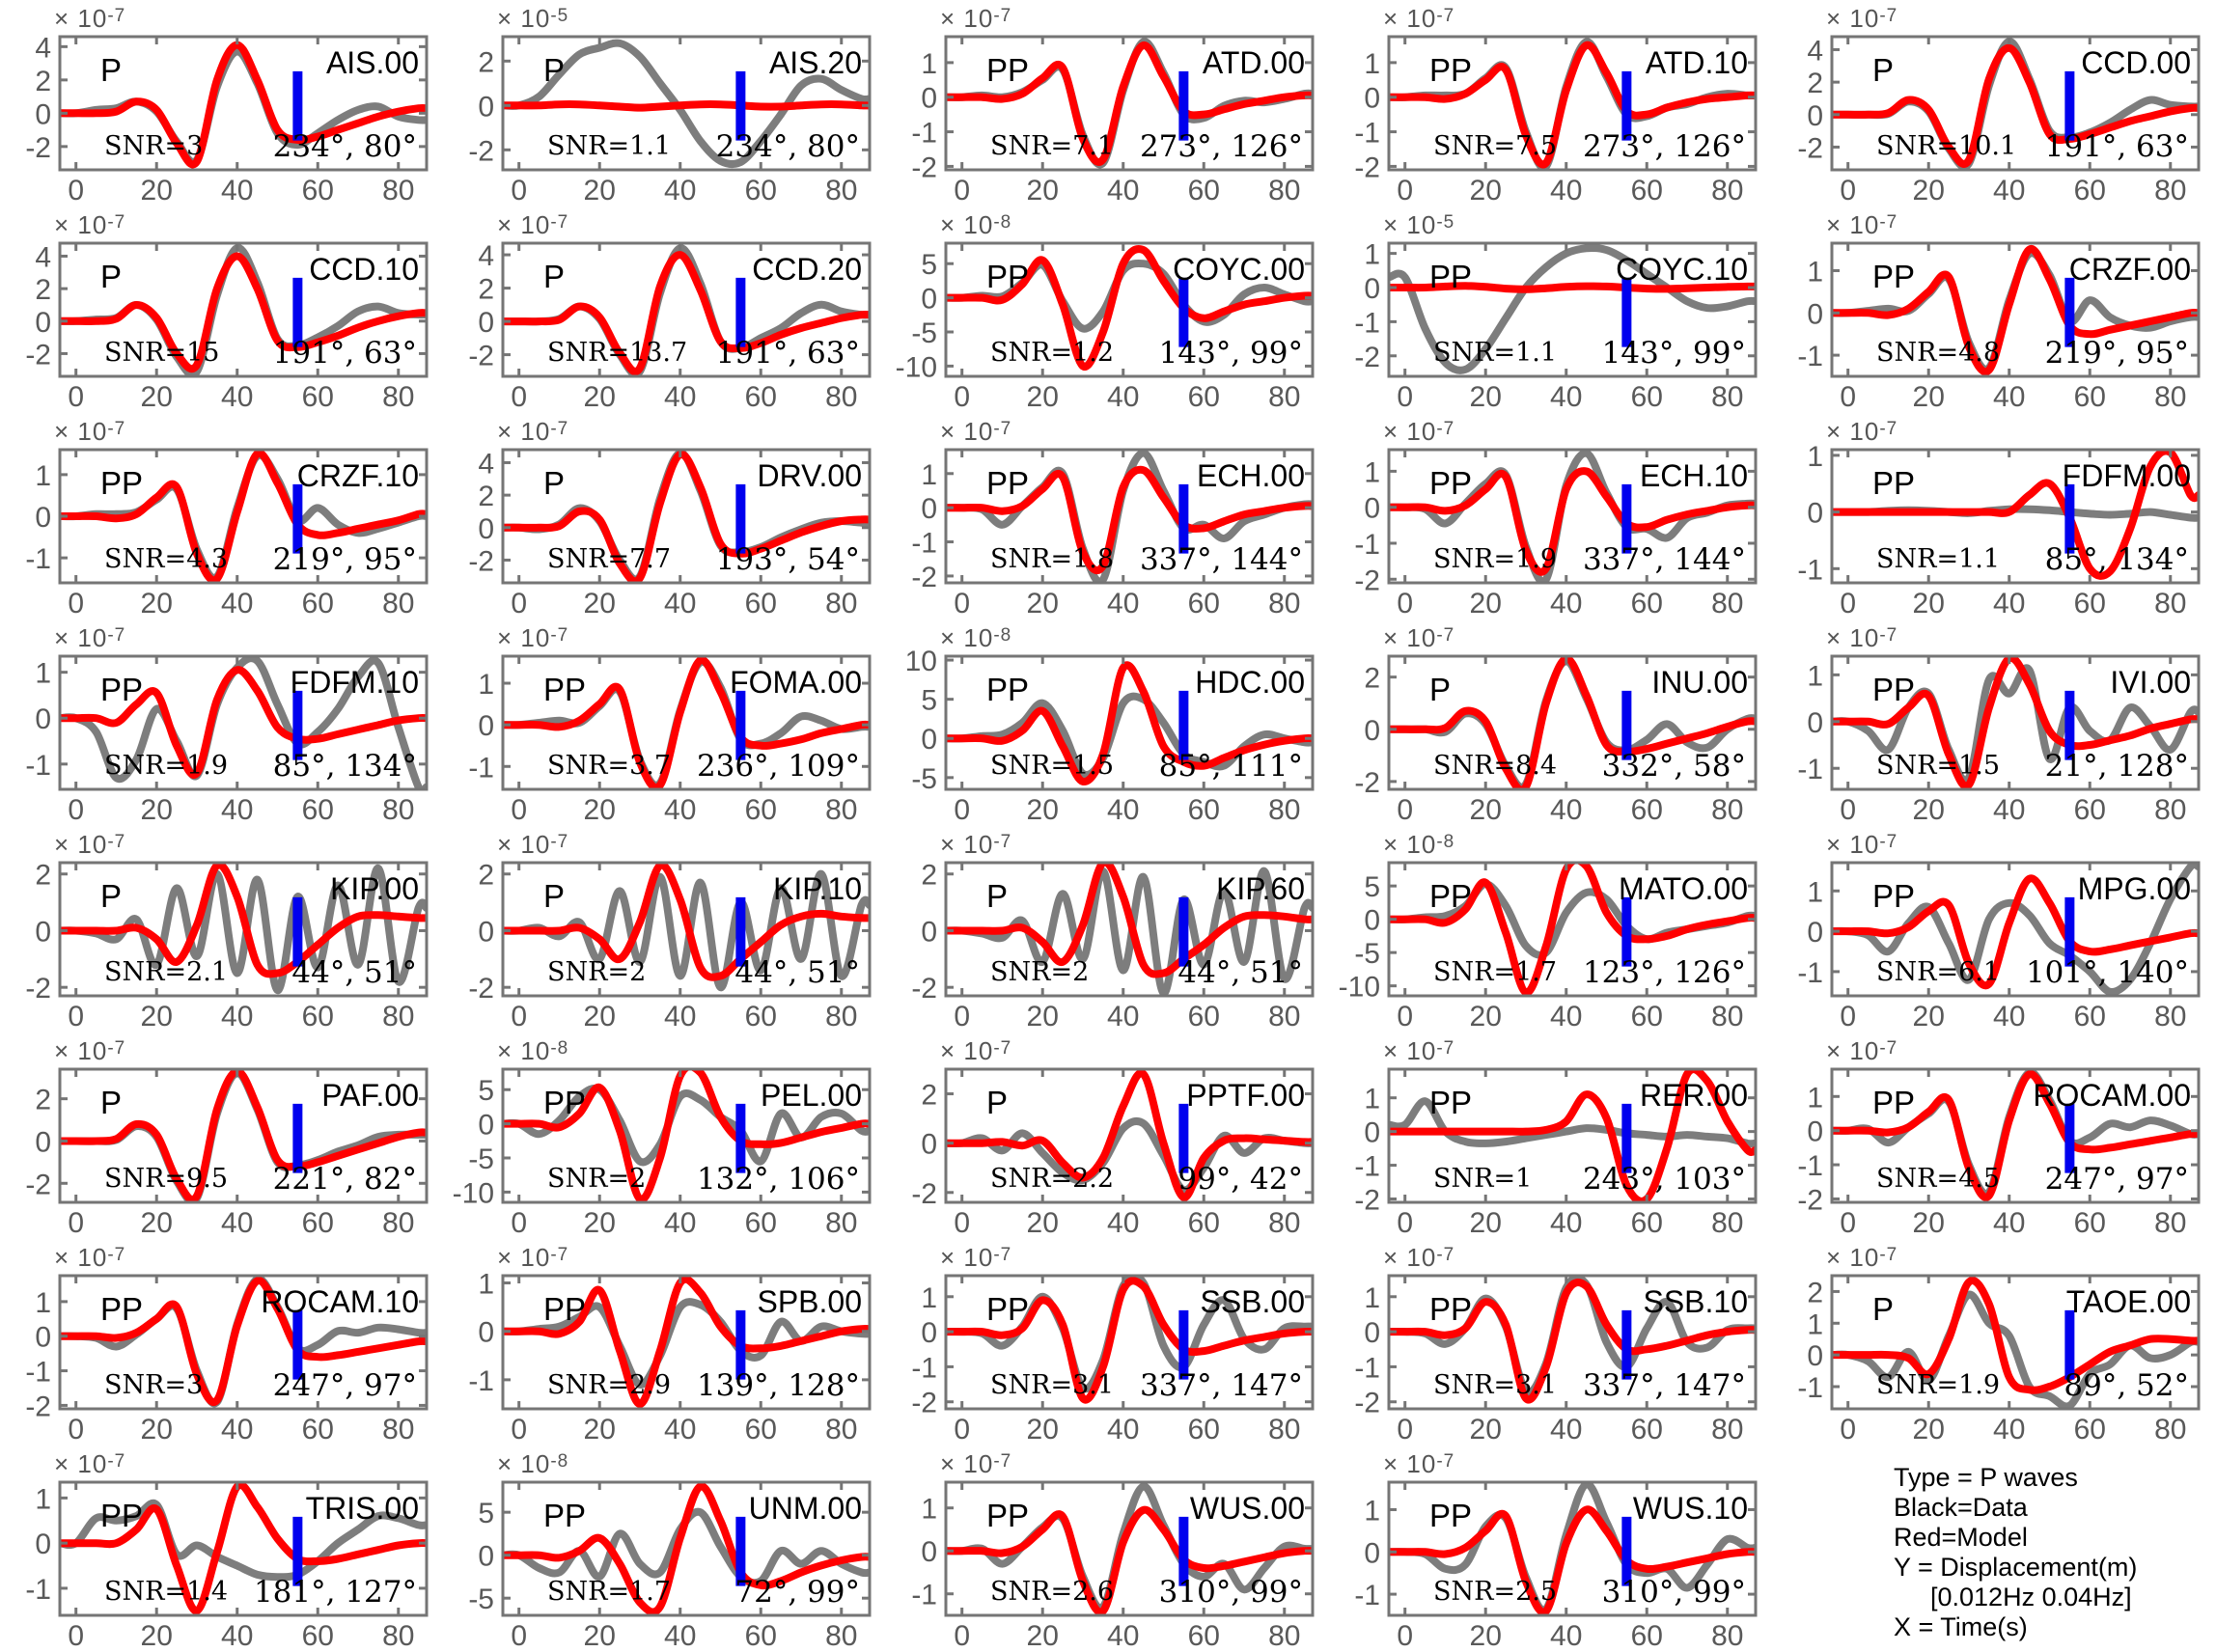 The height and width of the screenshot is (1652, 2216). I want to click on snr-label: SNR=10.1, so click(1946, 146).